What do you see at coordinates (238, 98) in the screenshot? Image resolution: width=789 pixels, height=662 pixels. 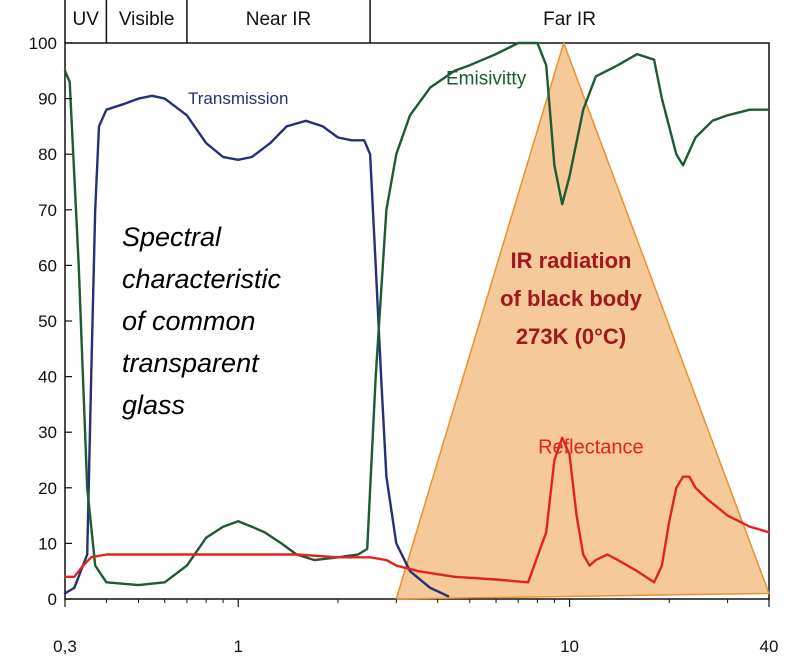 I see `series-label-transmission: Transmission` at bounding box center [238, 98].